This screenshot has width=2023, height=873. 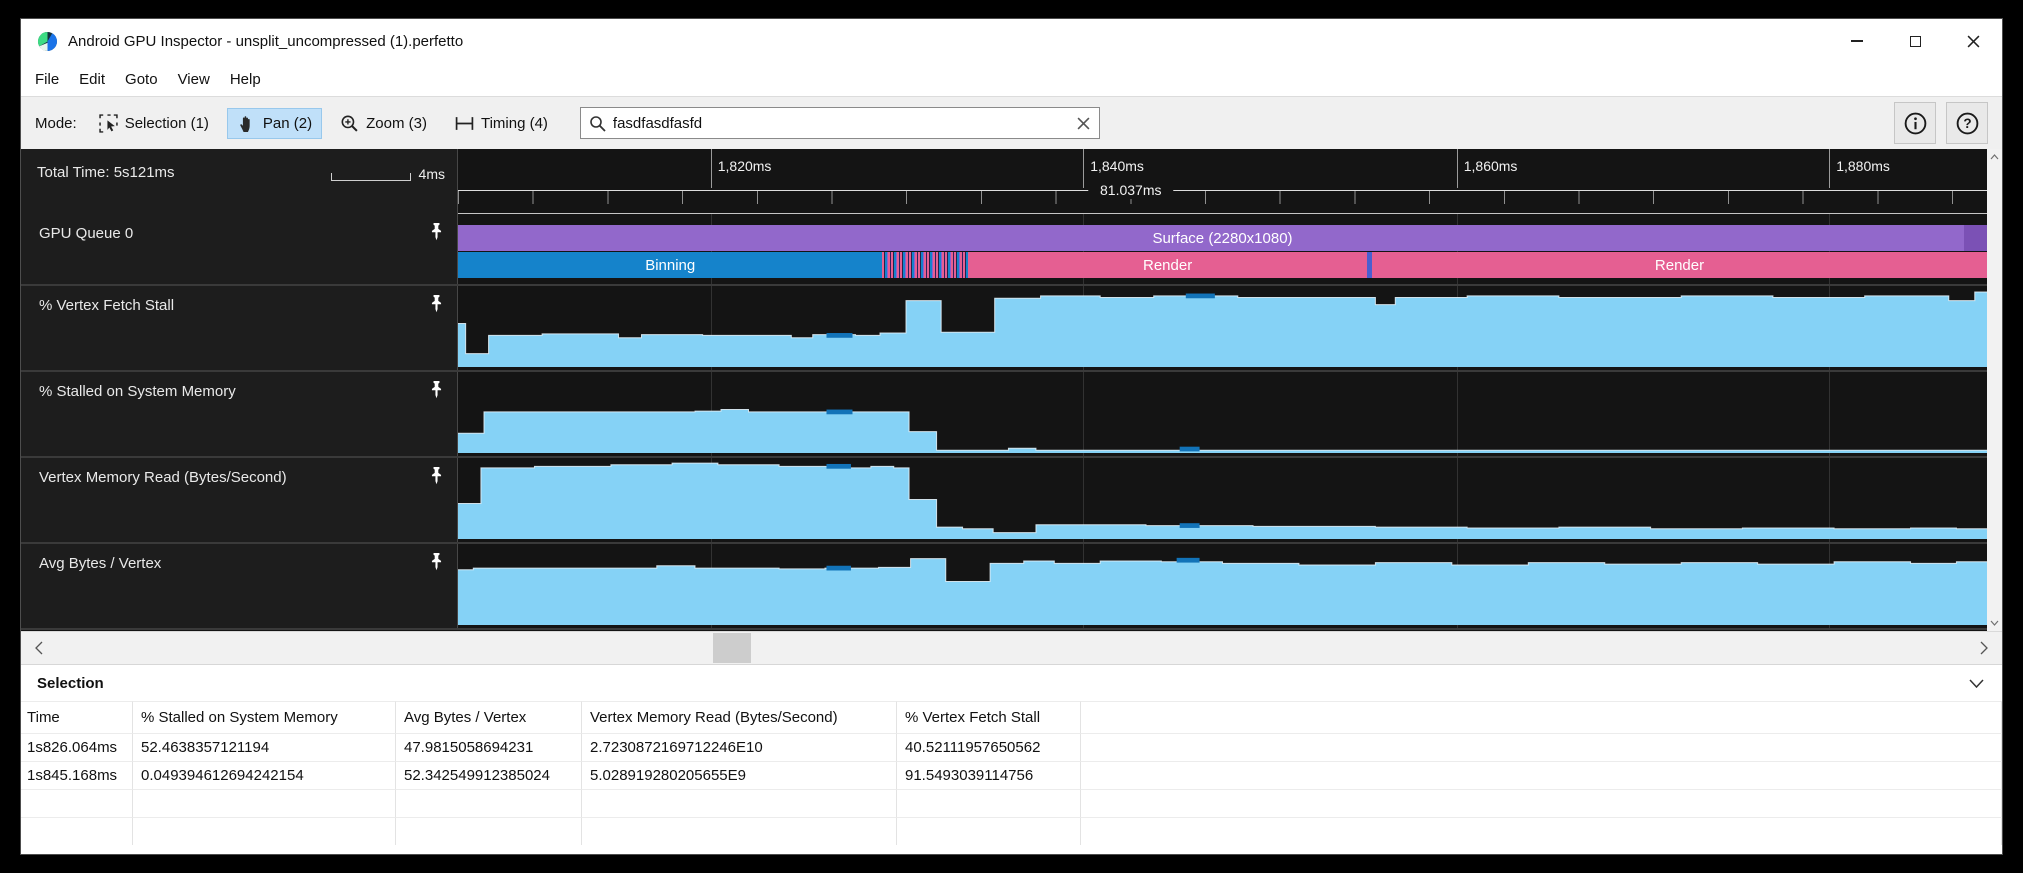 I want to click on table-cell: 52.4638357121194, so click(x=264, y=747).